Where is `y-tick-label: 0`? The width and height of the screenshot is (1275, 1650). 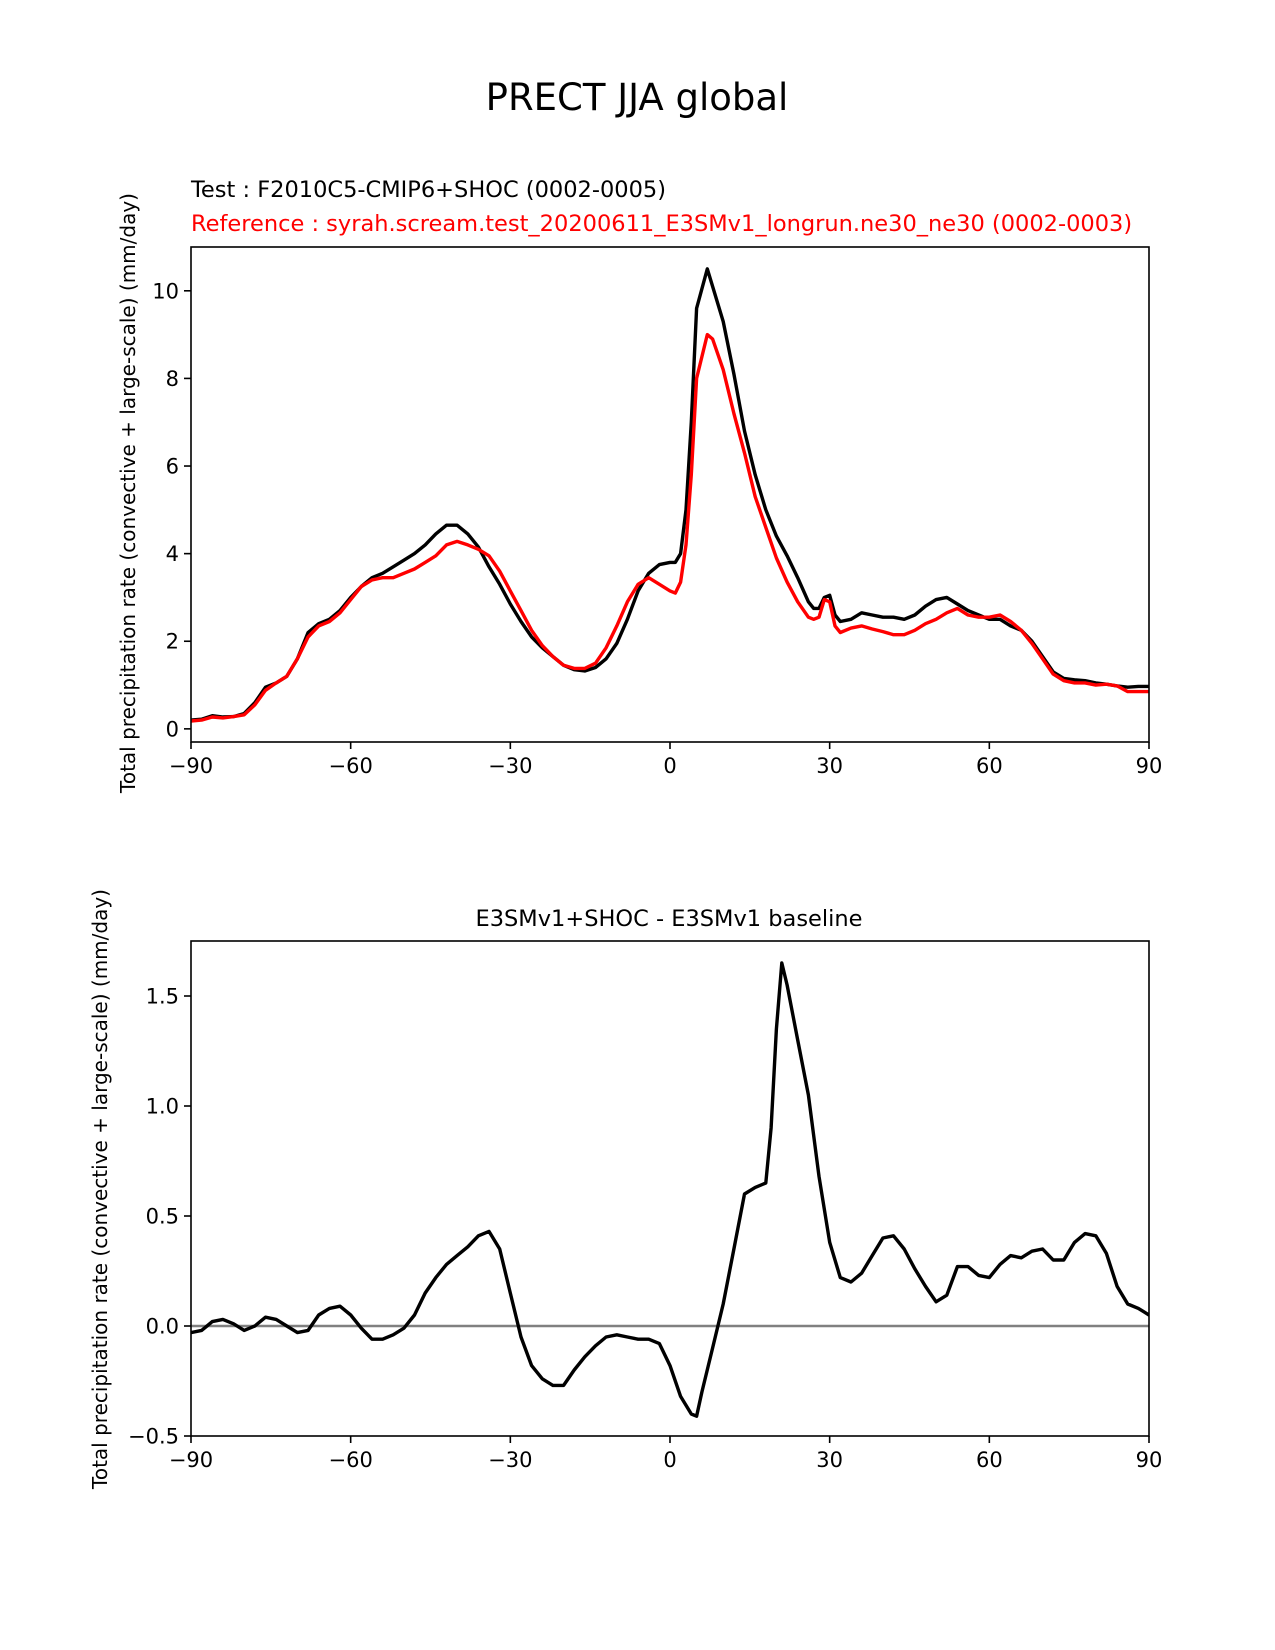
y-tick-label: 0 is located at coordinates (172, 729).